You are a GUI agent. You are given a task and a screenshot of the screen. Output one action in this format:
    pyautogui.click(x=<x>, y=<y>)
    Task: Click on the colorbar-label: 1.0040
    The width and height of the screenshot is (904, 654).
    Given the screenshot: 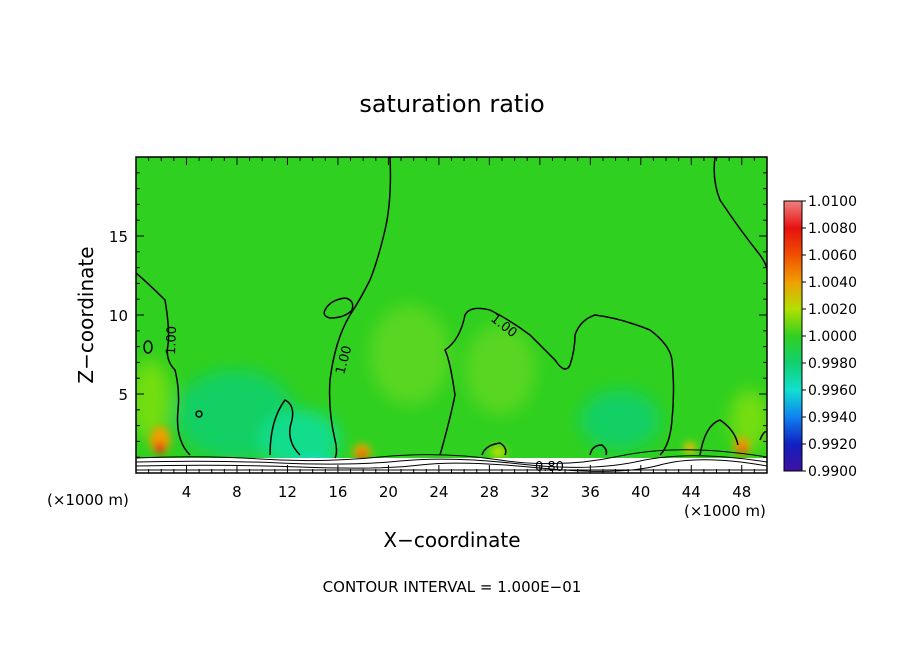 What is the action you would take?
    pyautogui.click(x=832, y=283)
    